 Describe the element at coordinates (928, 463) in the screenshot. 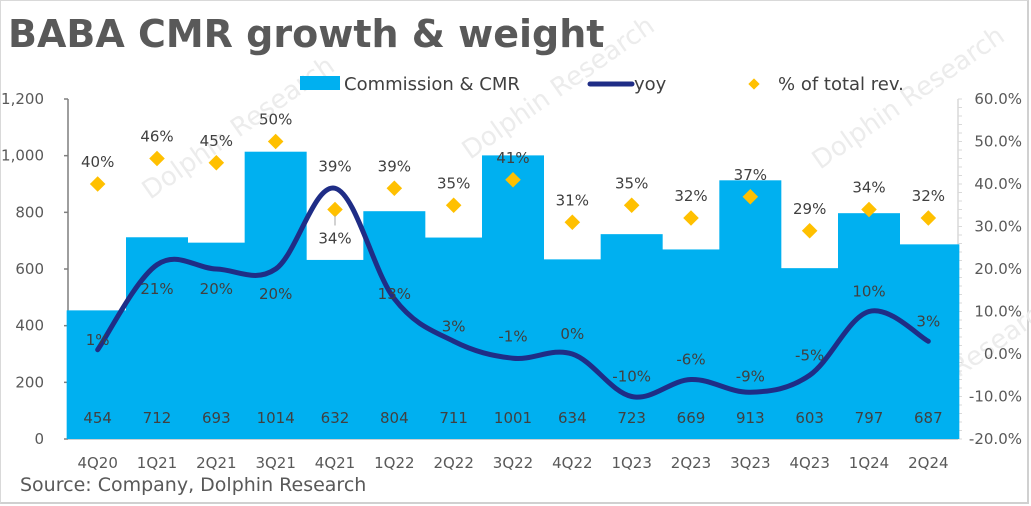

I see `x-tick-label: 2Q24` at that location.